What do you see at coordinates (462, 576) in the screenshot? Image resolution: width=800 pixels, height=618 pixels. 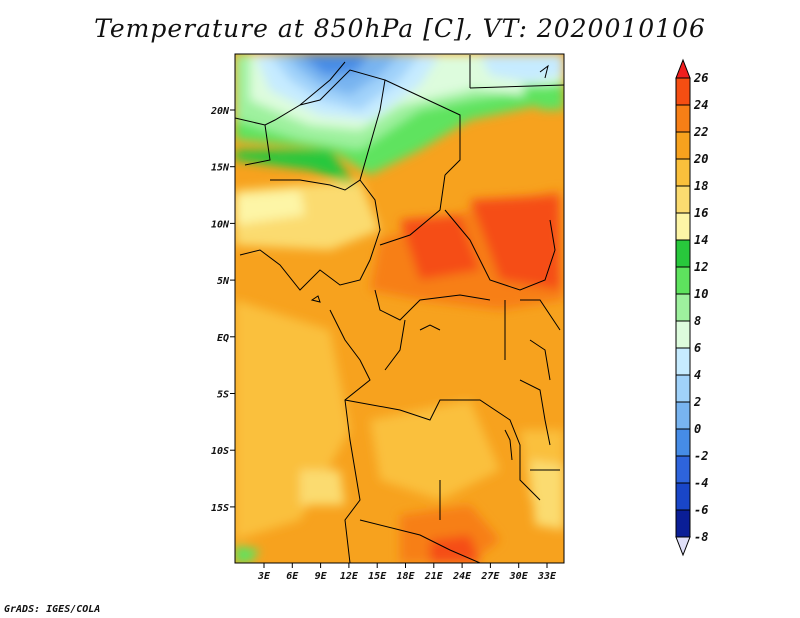 I see `lon-tick-label: 24E` at bounding box center [462, 576].